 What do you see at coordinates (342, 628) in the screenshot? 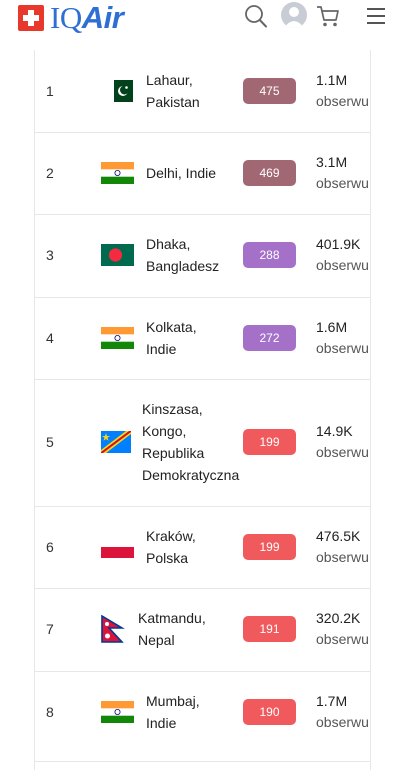
I see `followers-metric: 320.2K obserwu` at bounding box center [342, 628].